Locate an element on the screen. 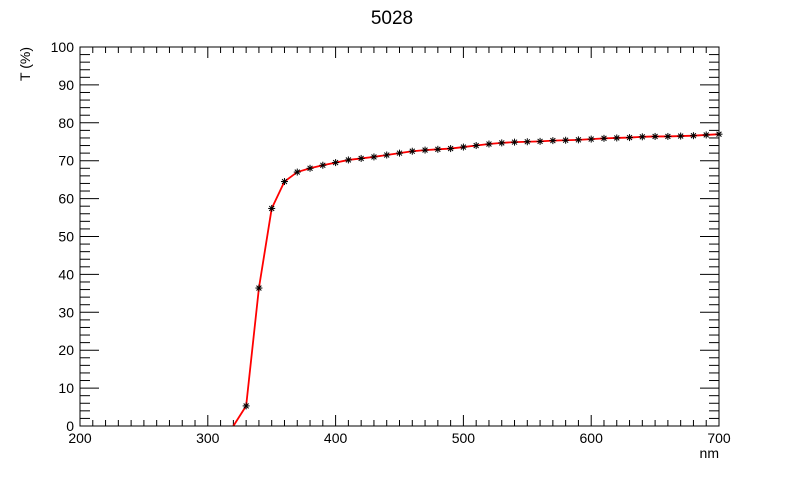 Image resolution: width=800 pixels, height=479 pixels. y-tick-label: 40 is located at coordinates (66, 274).